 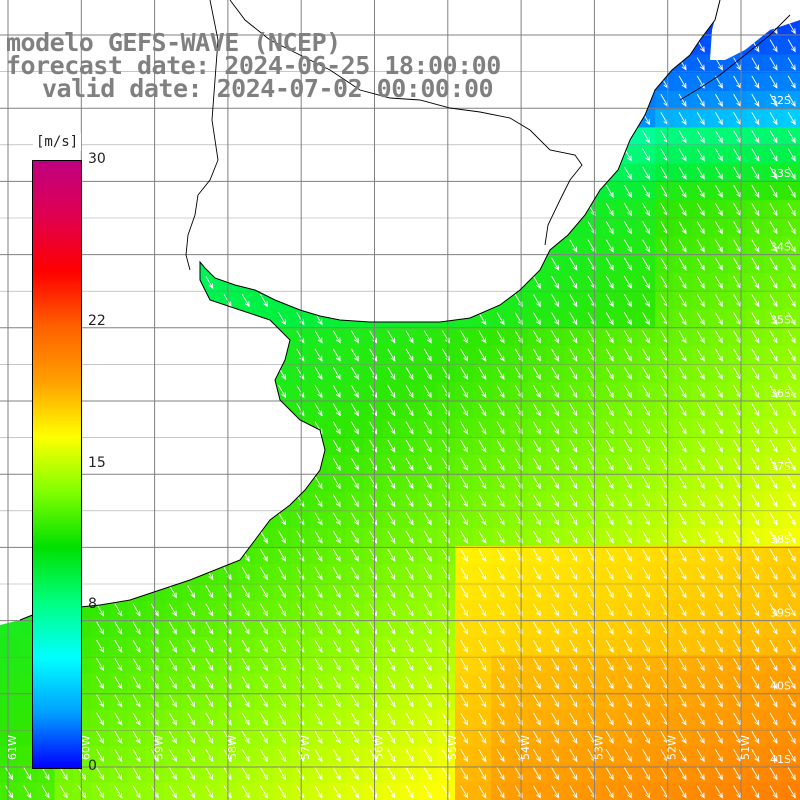 I want to click on lon-label: 54W, so click(x=525, y=747).